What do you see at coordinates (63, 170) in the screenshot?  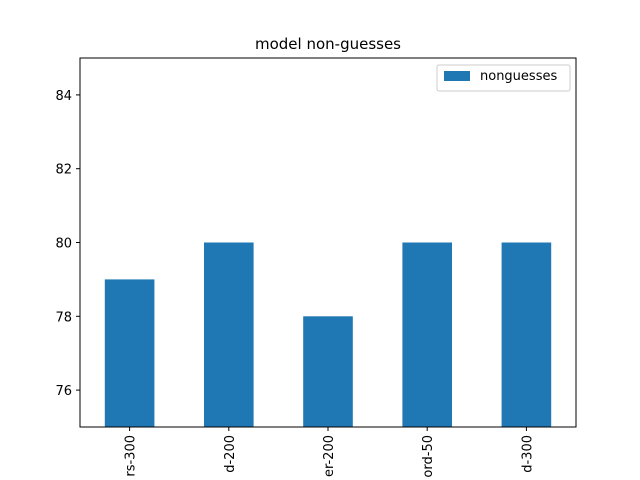 I see `y-tick-label: 82` at bounding box center [63, 170].